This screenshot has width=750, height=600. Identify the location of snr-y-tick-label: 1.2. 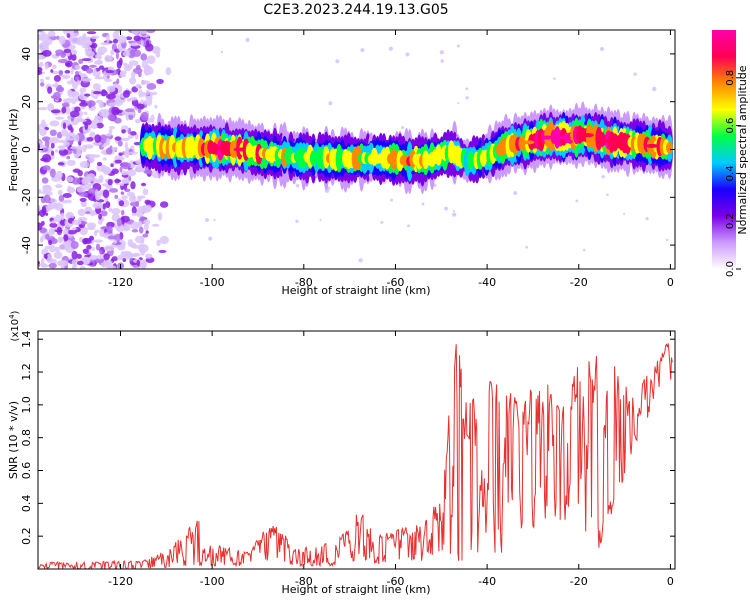
(26, 372).